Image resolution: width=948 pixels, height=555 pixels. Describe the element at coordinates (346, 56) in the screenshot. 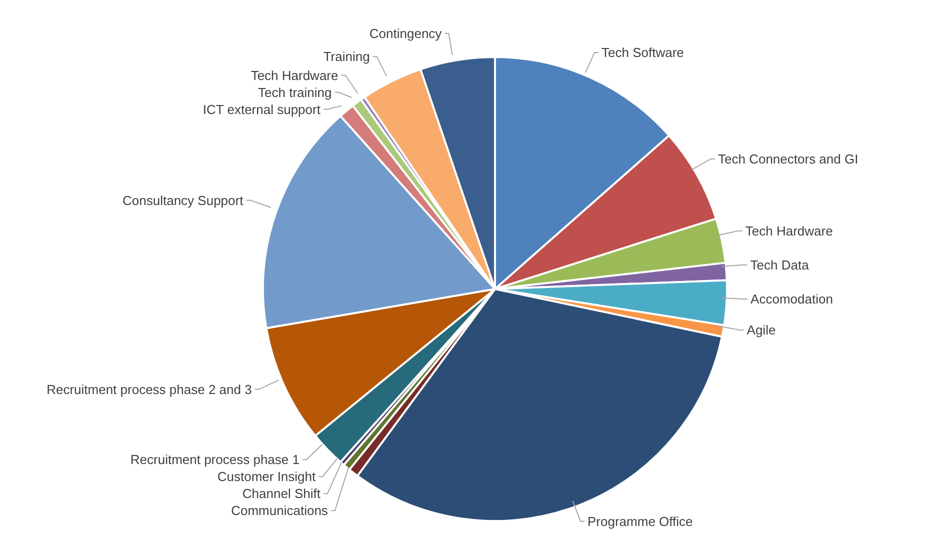

I see `slice-label: Training` at that location.